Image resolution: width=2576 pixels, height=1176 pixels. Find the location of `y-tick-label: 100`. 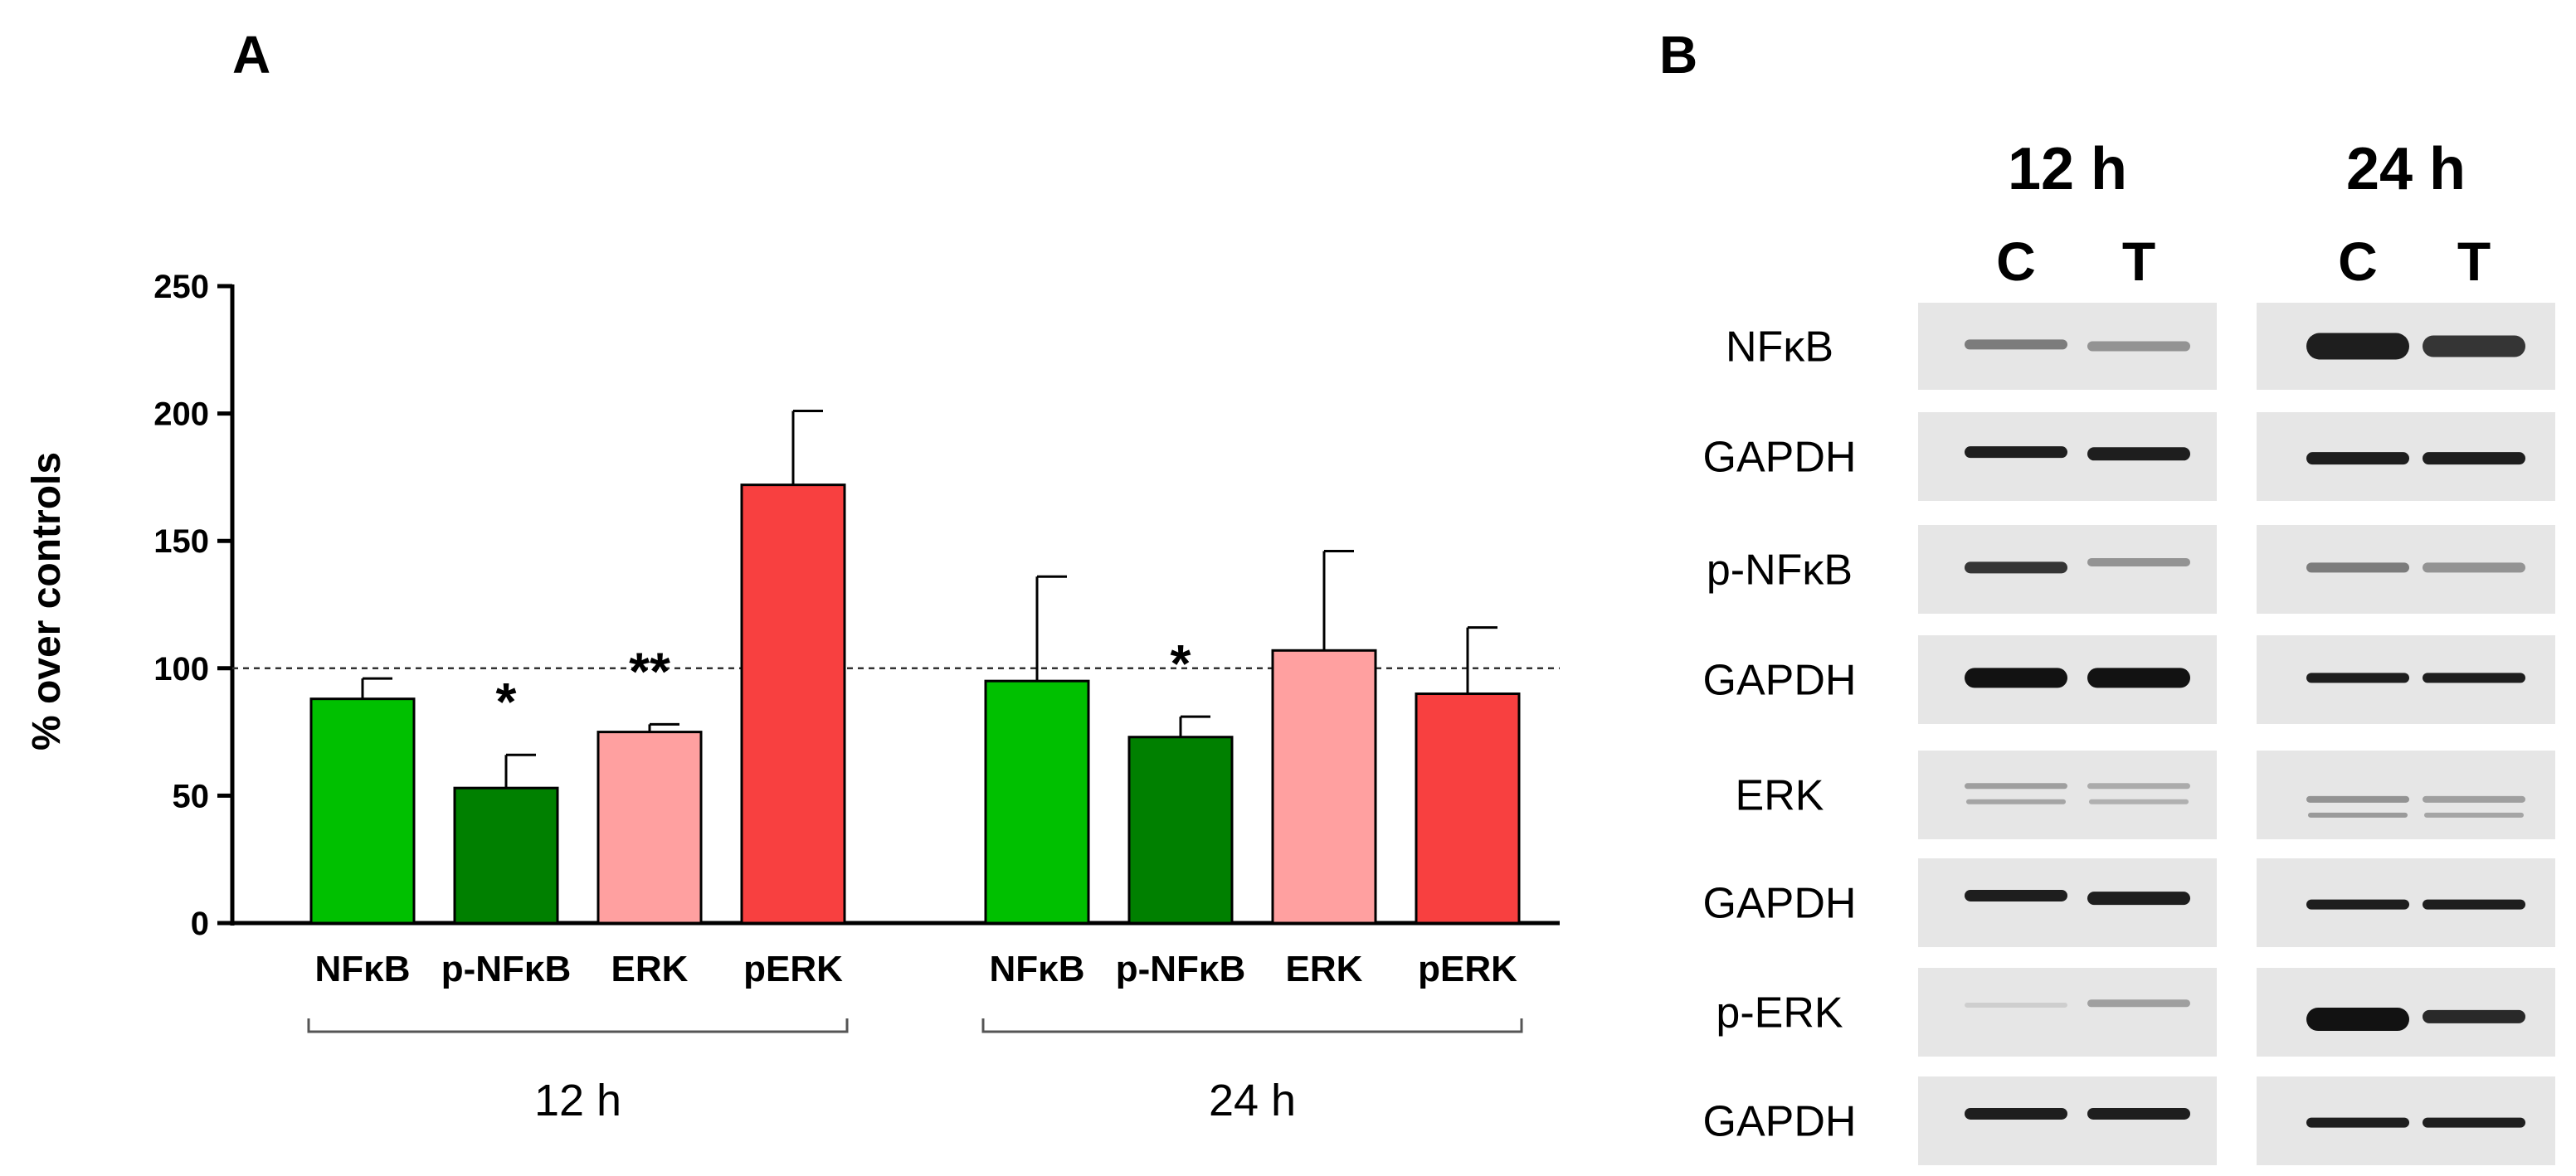

y-tick-label: 100 is located at coordinates (181, 670).